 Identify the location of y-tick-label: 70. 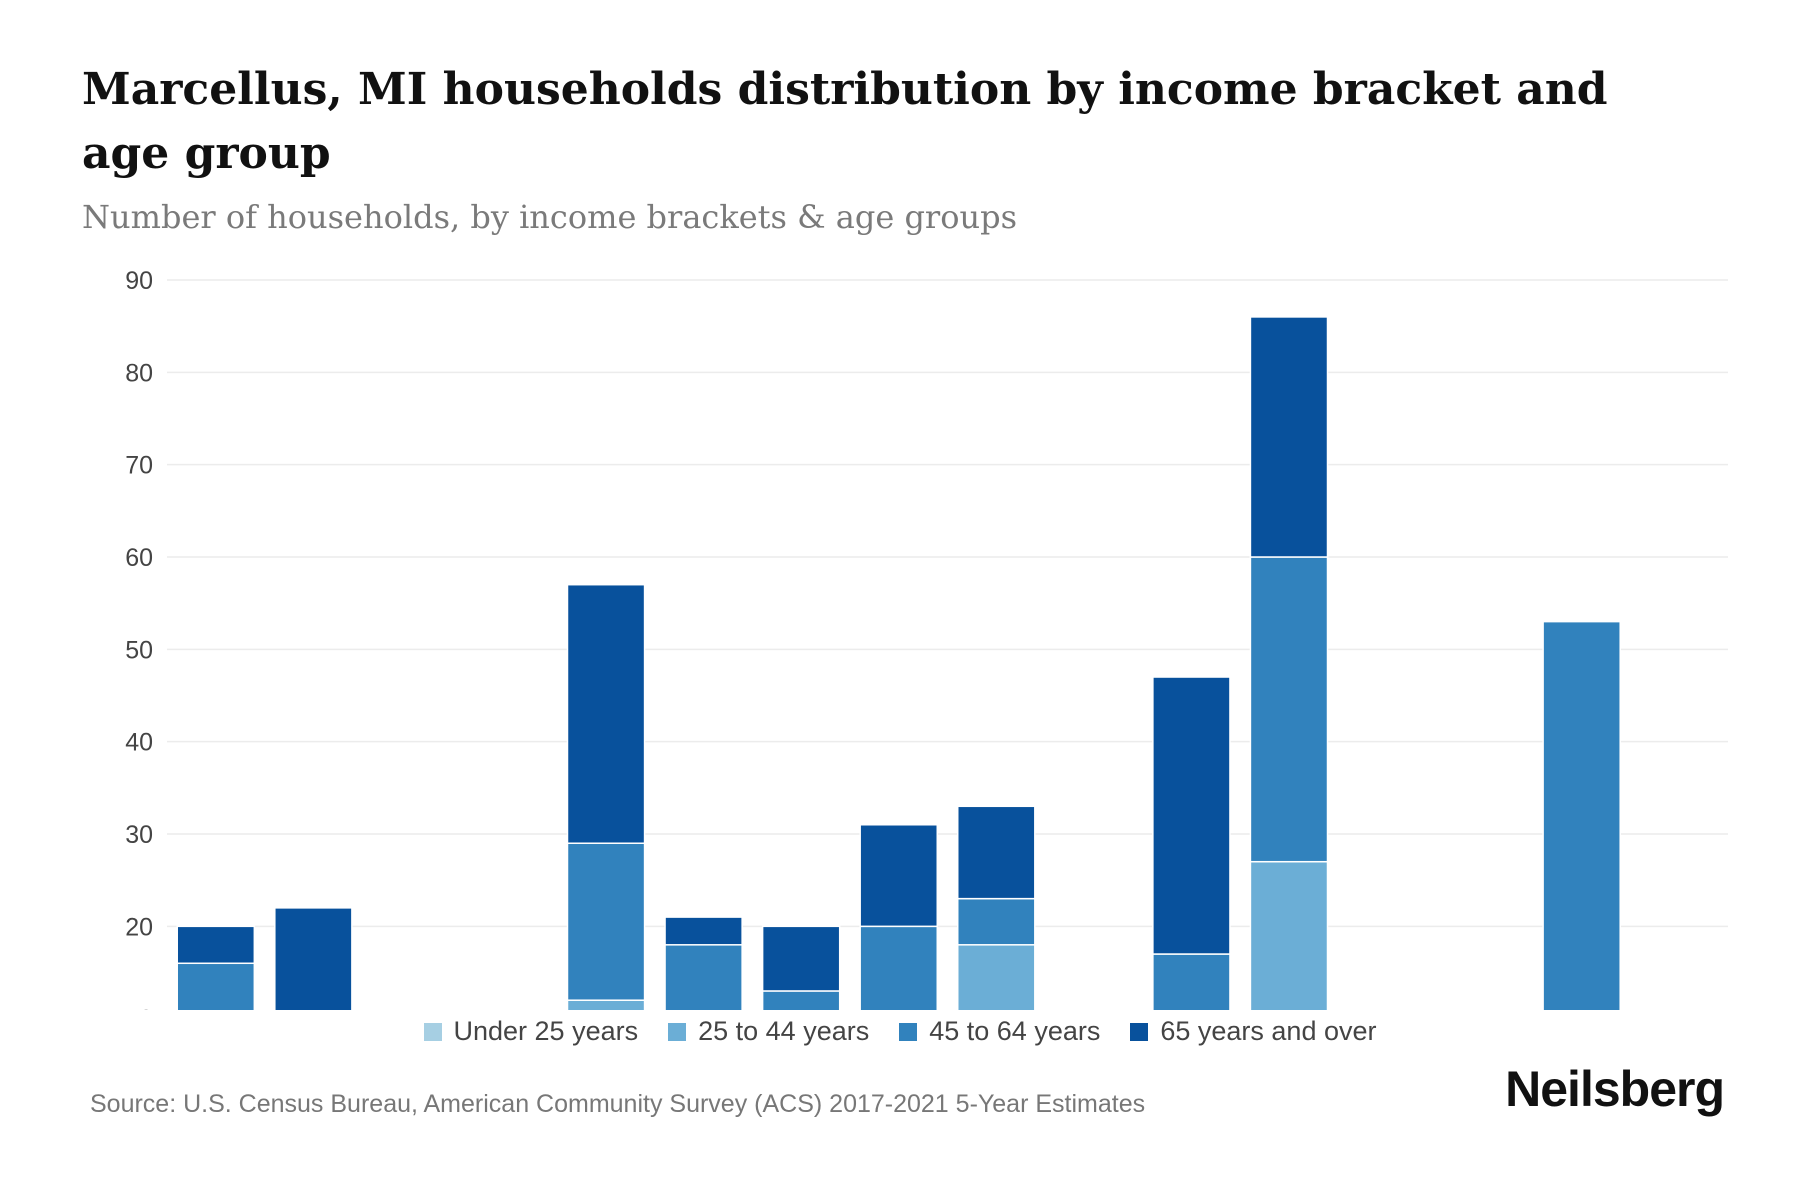
(139, 466).